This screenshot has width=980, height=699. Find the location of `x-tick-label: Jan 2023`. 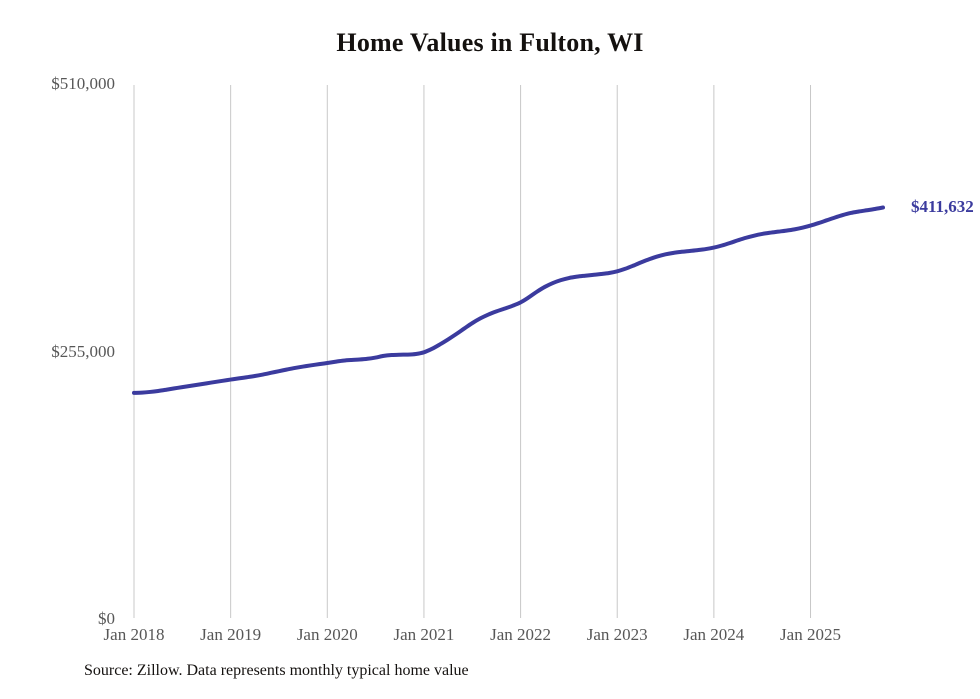

x-tick-label: Jan 2023 is located at coordinates (617, 634).